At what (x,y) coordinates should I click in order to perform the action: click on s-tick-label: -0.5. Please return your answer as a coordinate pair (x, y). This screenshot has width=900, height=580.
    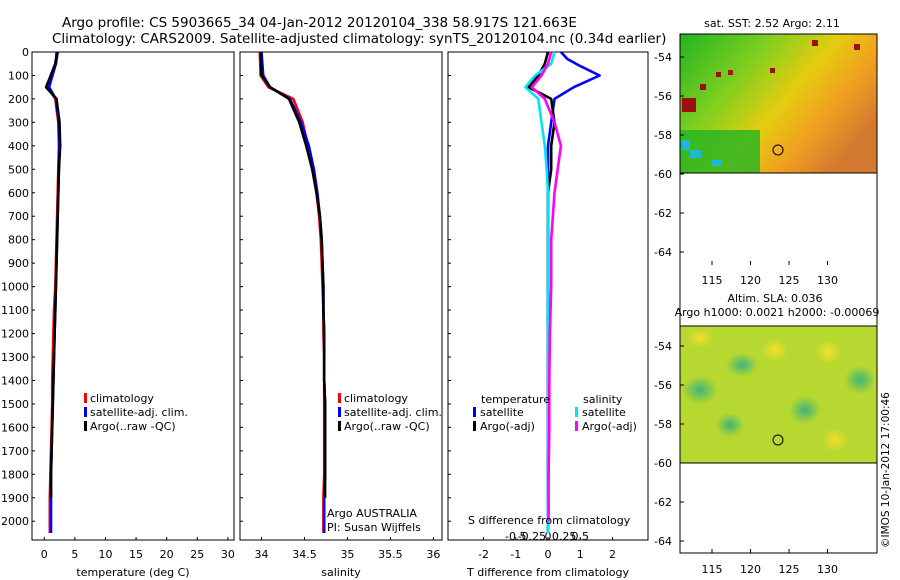
    Looking at the image, I should click on (515, 536).